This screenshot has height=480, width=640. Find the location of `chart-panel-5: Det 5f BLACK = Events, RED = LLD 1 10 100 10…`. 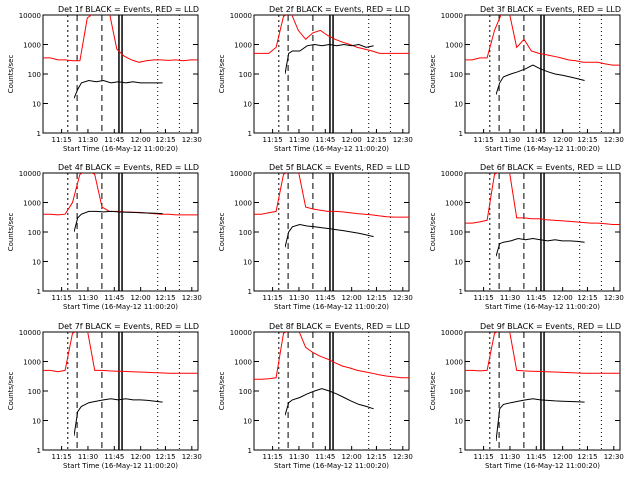

chart-panel-5: Det 5f BLACK = Events, RED = LLD 1 10 100 10… is located at coordinates (315, 237).